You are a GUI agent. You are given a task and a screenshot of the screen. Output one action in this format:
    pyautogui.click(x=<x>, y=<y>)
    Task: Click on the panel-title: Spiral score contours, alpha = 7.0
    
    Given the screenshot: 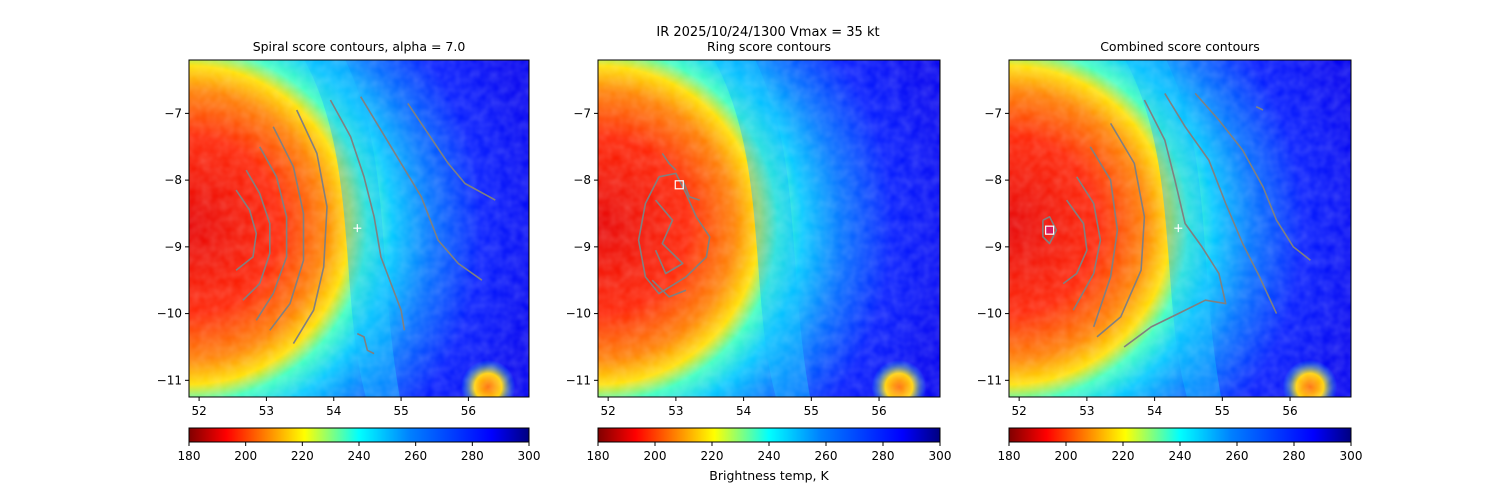 What is the action you would take?
    pyautogui.click(x=359, y=46)
    